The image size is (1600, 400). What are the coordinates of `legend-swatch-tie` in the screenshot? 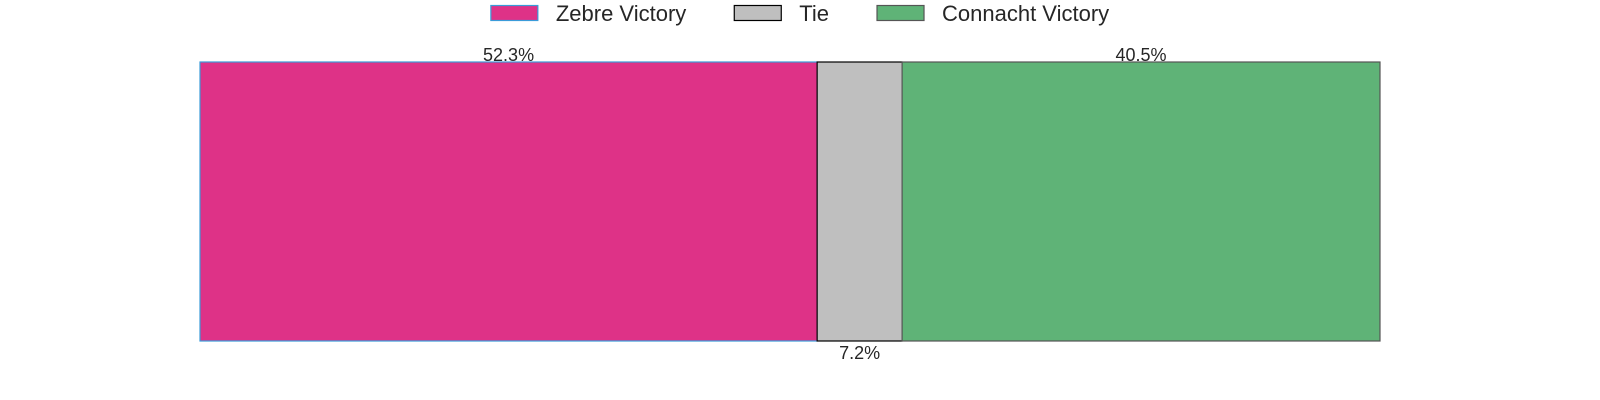 It's located at (757, 13).